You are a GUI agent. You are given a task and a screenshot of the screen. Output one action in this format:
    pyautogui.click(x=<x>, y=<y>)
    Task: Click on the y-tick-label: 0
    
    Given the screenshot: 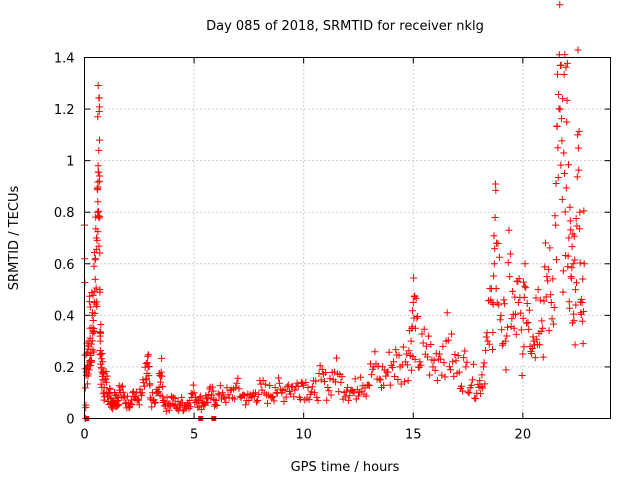 What is the action you would take?
    pyautogui.click(x=70, y=420)
    